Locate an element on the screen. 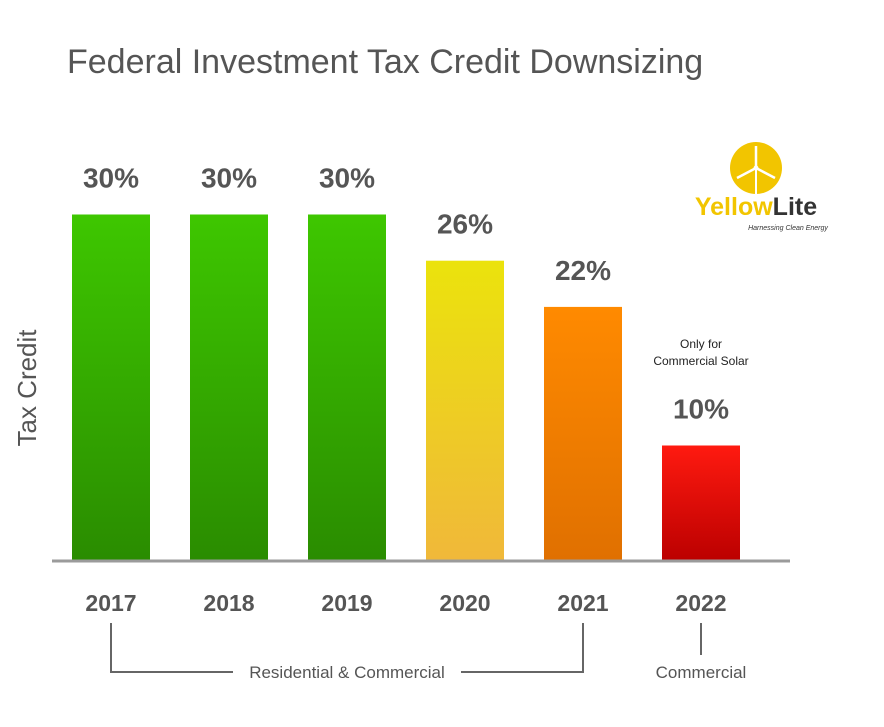  group-brackets-layer: Residential & Commercial Commercial is located at coordinates (428, 652).